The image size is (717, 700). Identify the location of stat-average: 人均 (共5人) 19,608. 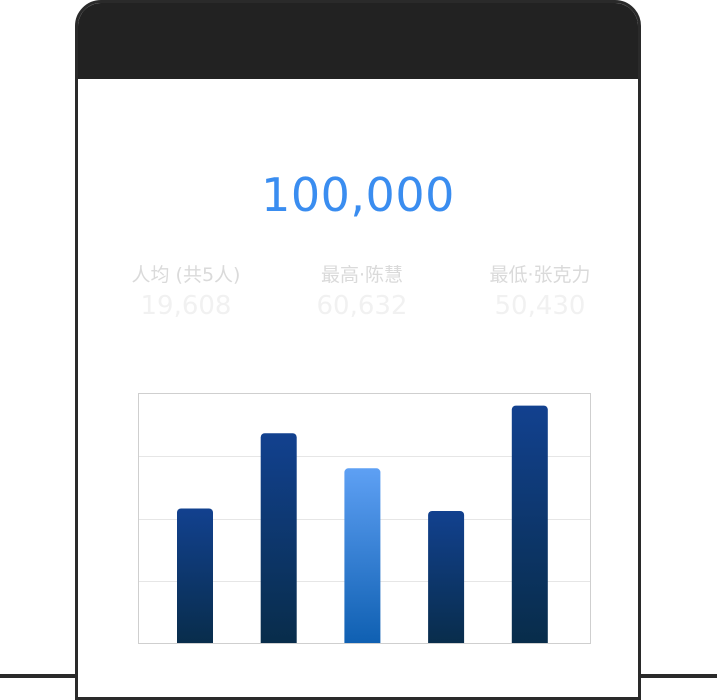
(186, 292).